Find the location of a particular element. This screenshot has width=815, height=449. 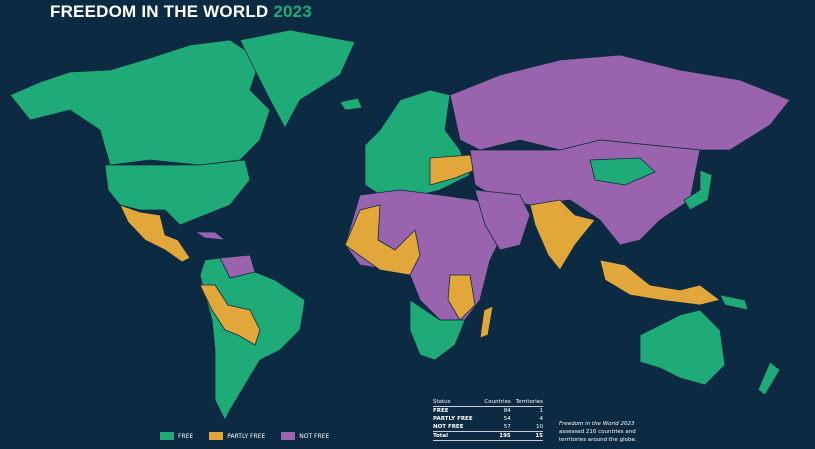

region-australia is located at coordinates (682, 347).